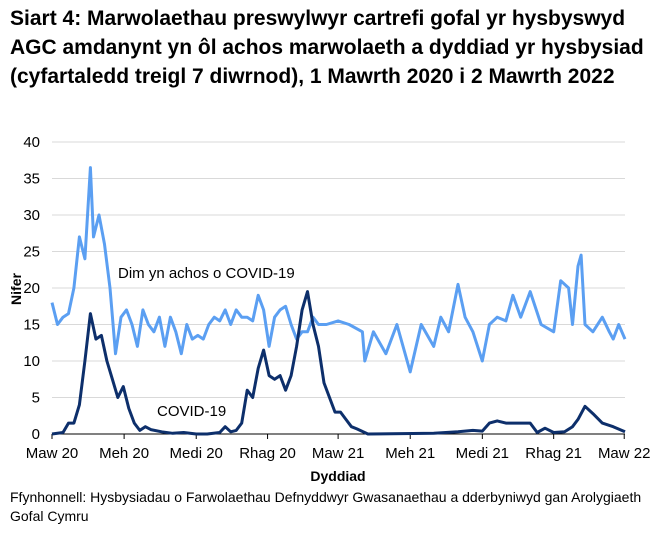 This screenshot has width=663, height=537. Describe the element at coordinates (52, 453) in the screenshot. I see `x-tick-label: Maw 20` at that location.